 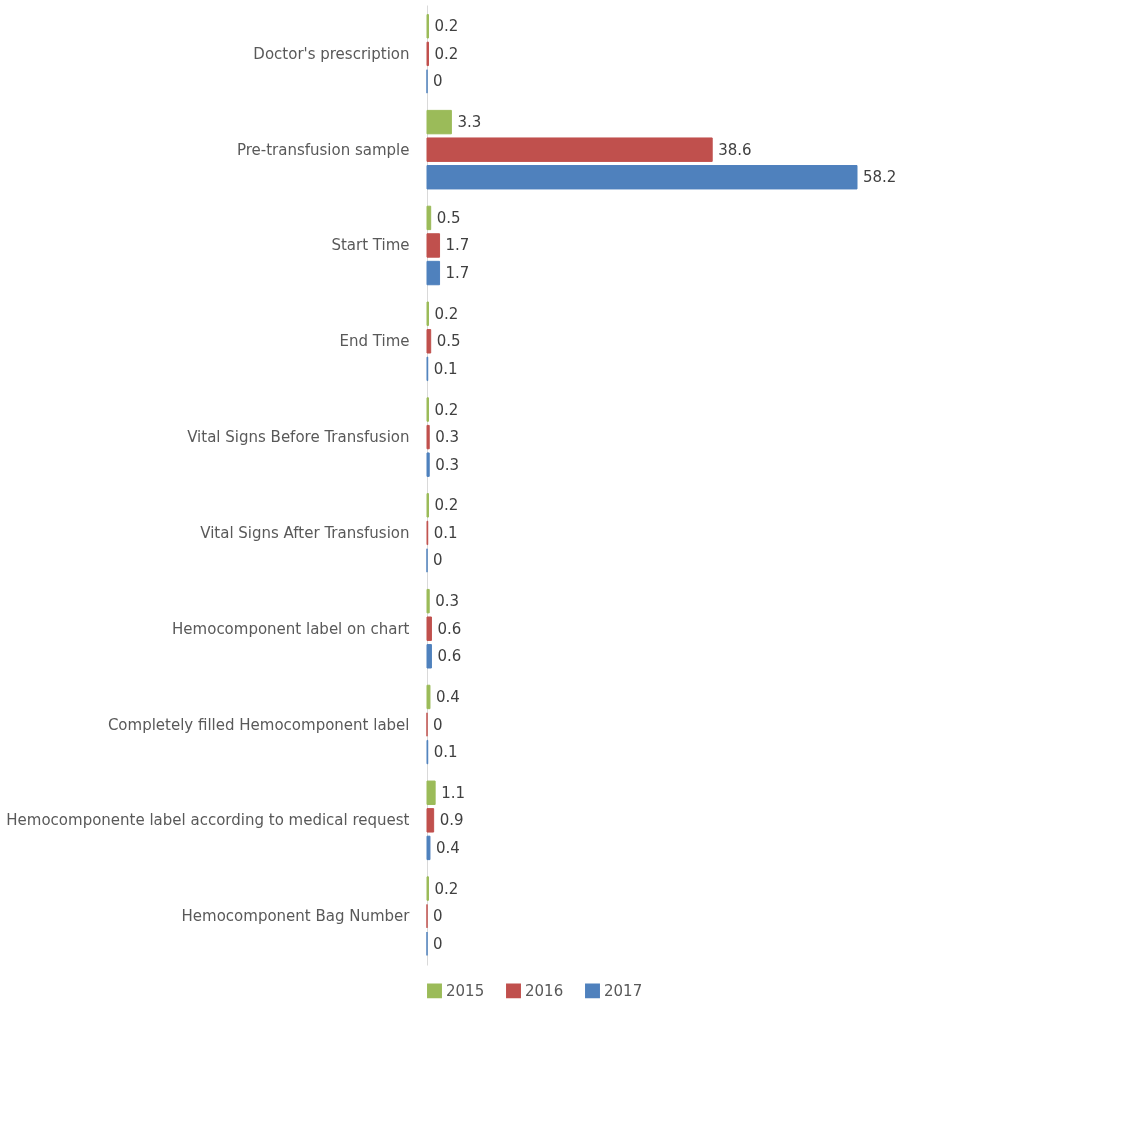 I want to click on y-tick-label: Vital Signs Before Transfusion, so click(x=298, y=437).